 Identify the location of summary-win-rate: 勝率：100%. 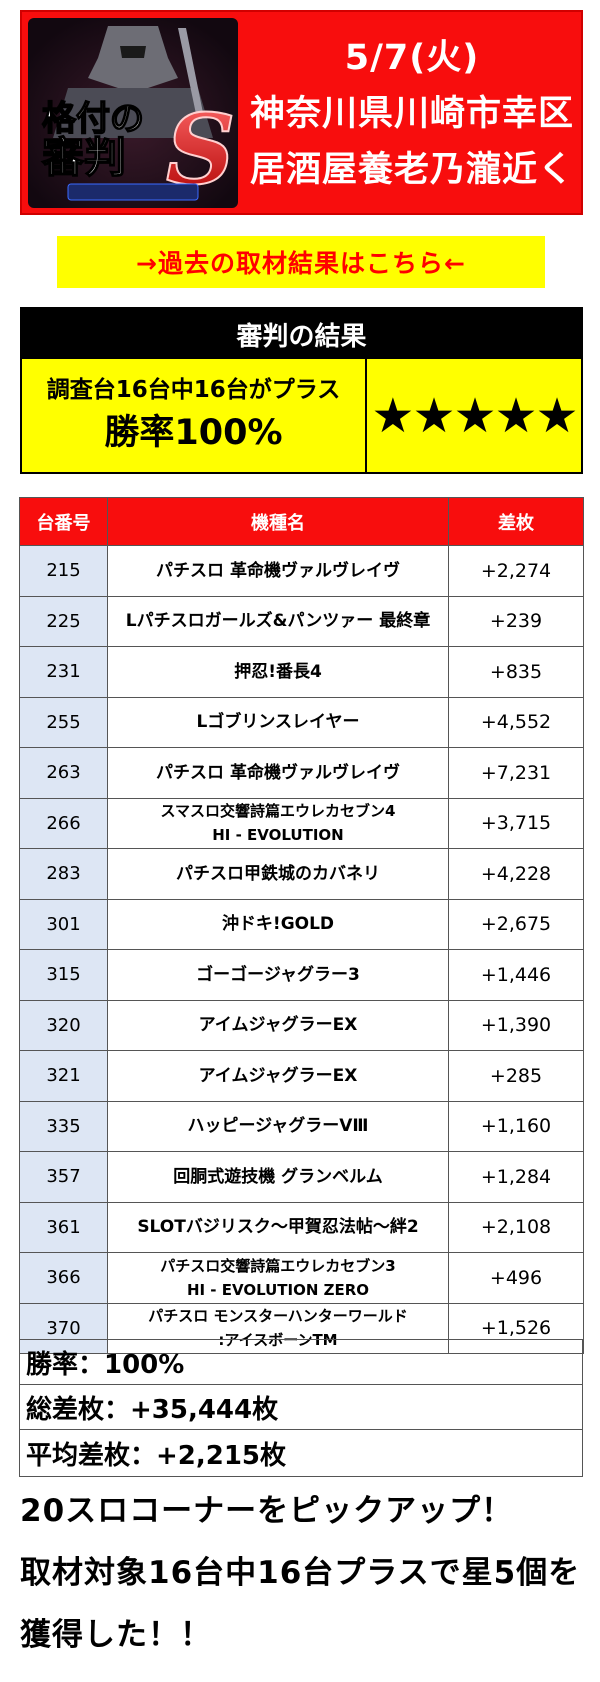
(301, 1362).